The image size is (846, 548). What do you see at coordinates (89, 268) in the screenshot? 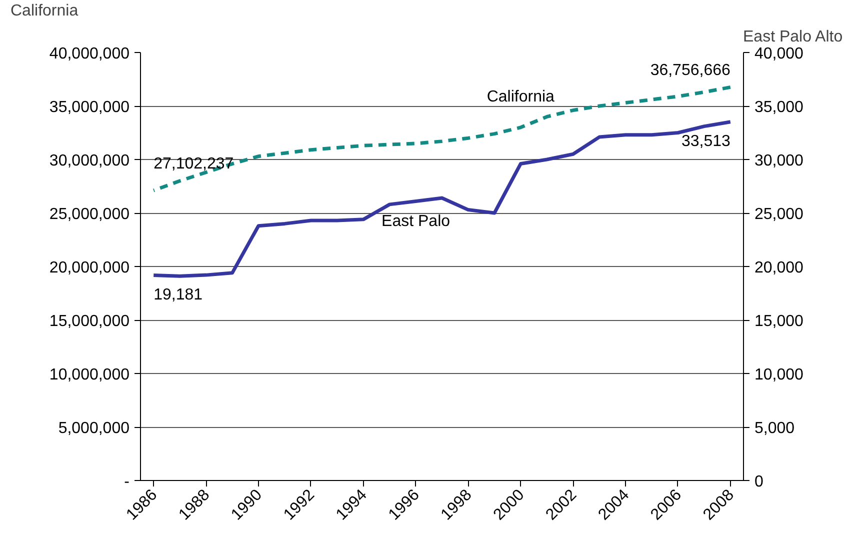
I see `y-tick-label: 20,000,000` at bounding box center [89, 268].